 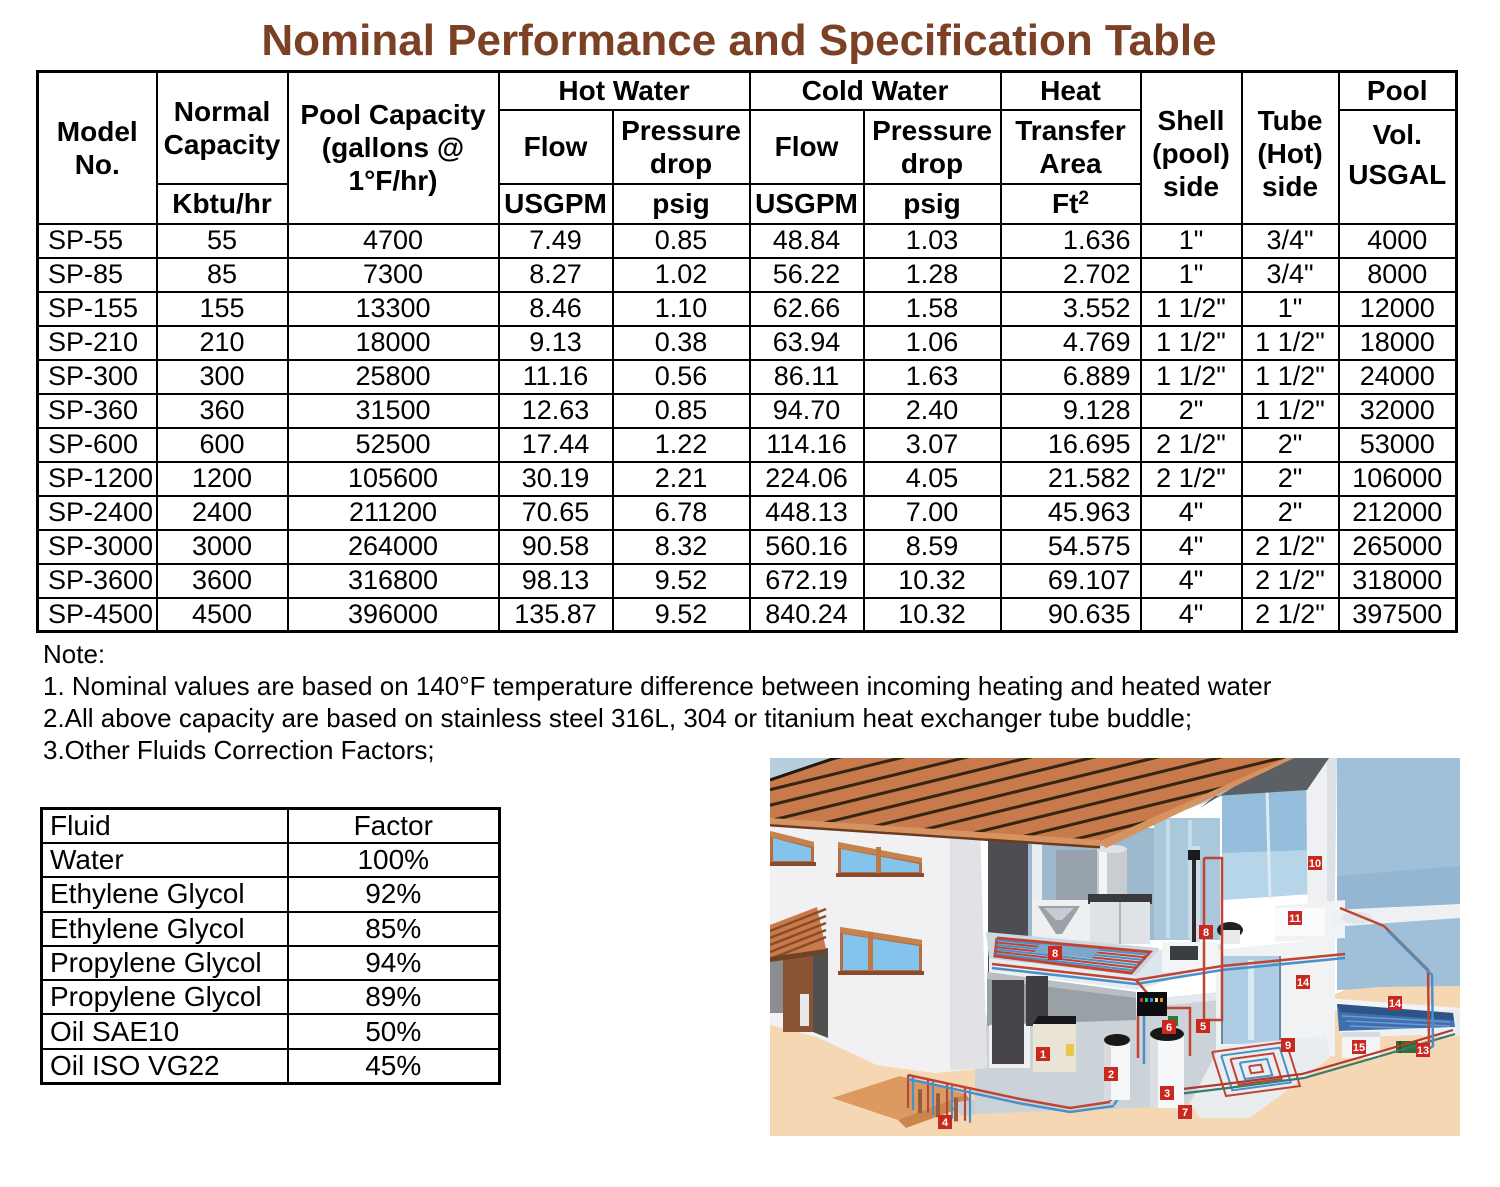 What do you see at coordinates (1185, 1113) in the screenshot?
I see `svg-text: 7` at bounding box center [1185, 1113].